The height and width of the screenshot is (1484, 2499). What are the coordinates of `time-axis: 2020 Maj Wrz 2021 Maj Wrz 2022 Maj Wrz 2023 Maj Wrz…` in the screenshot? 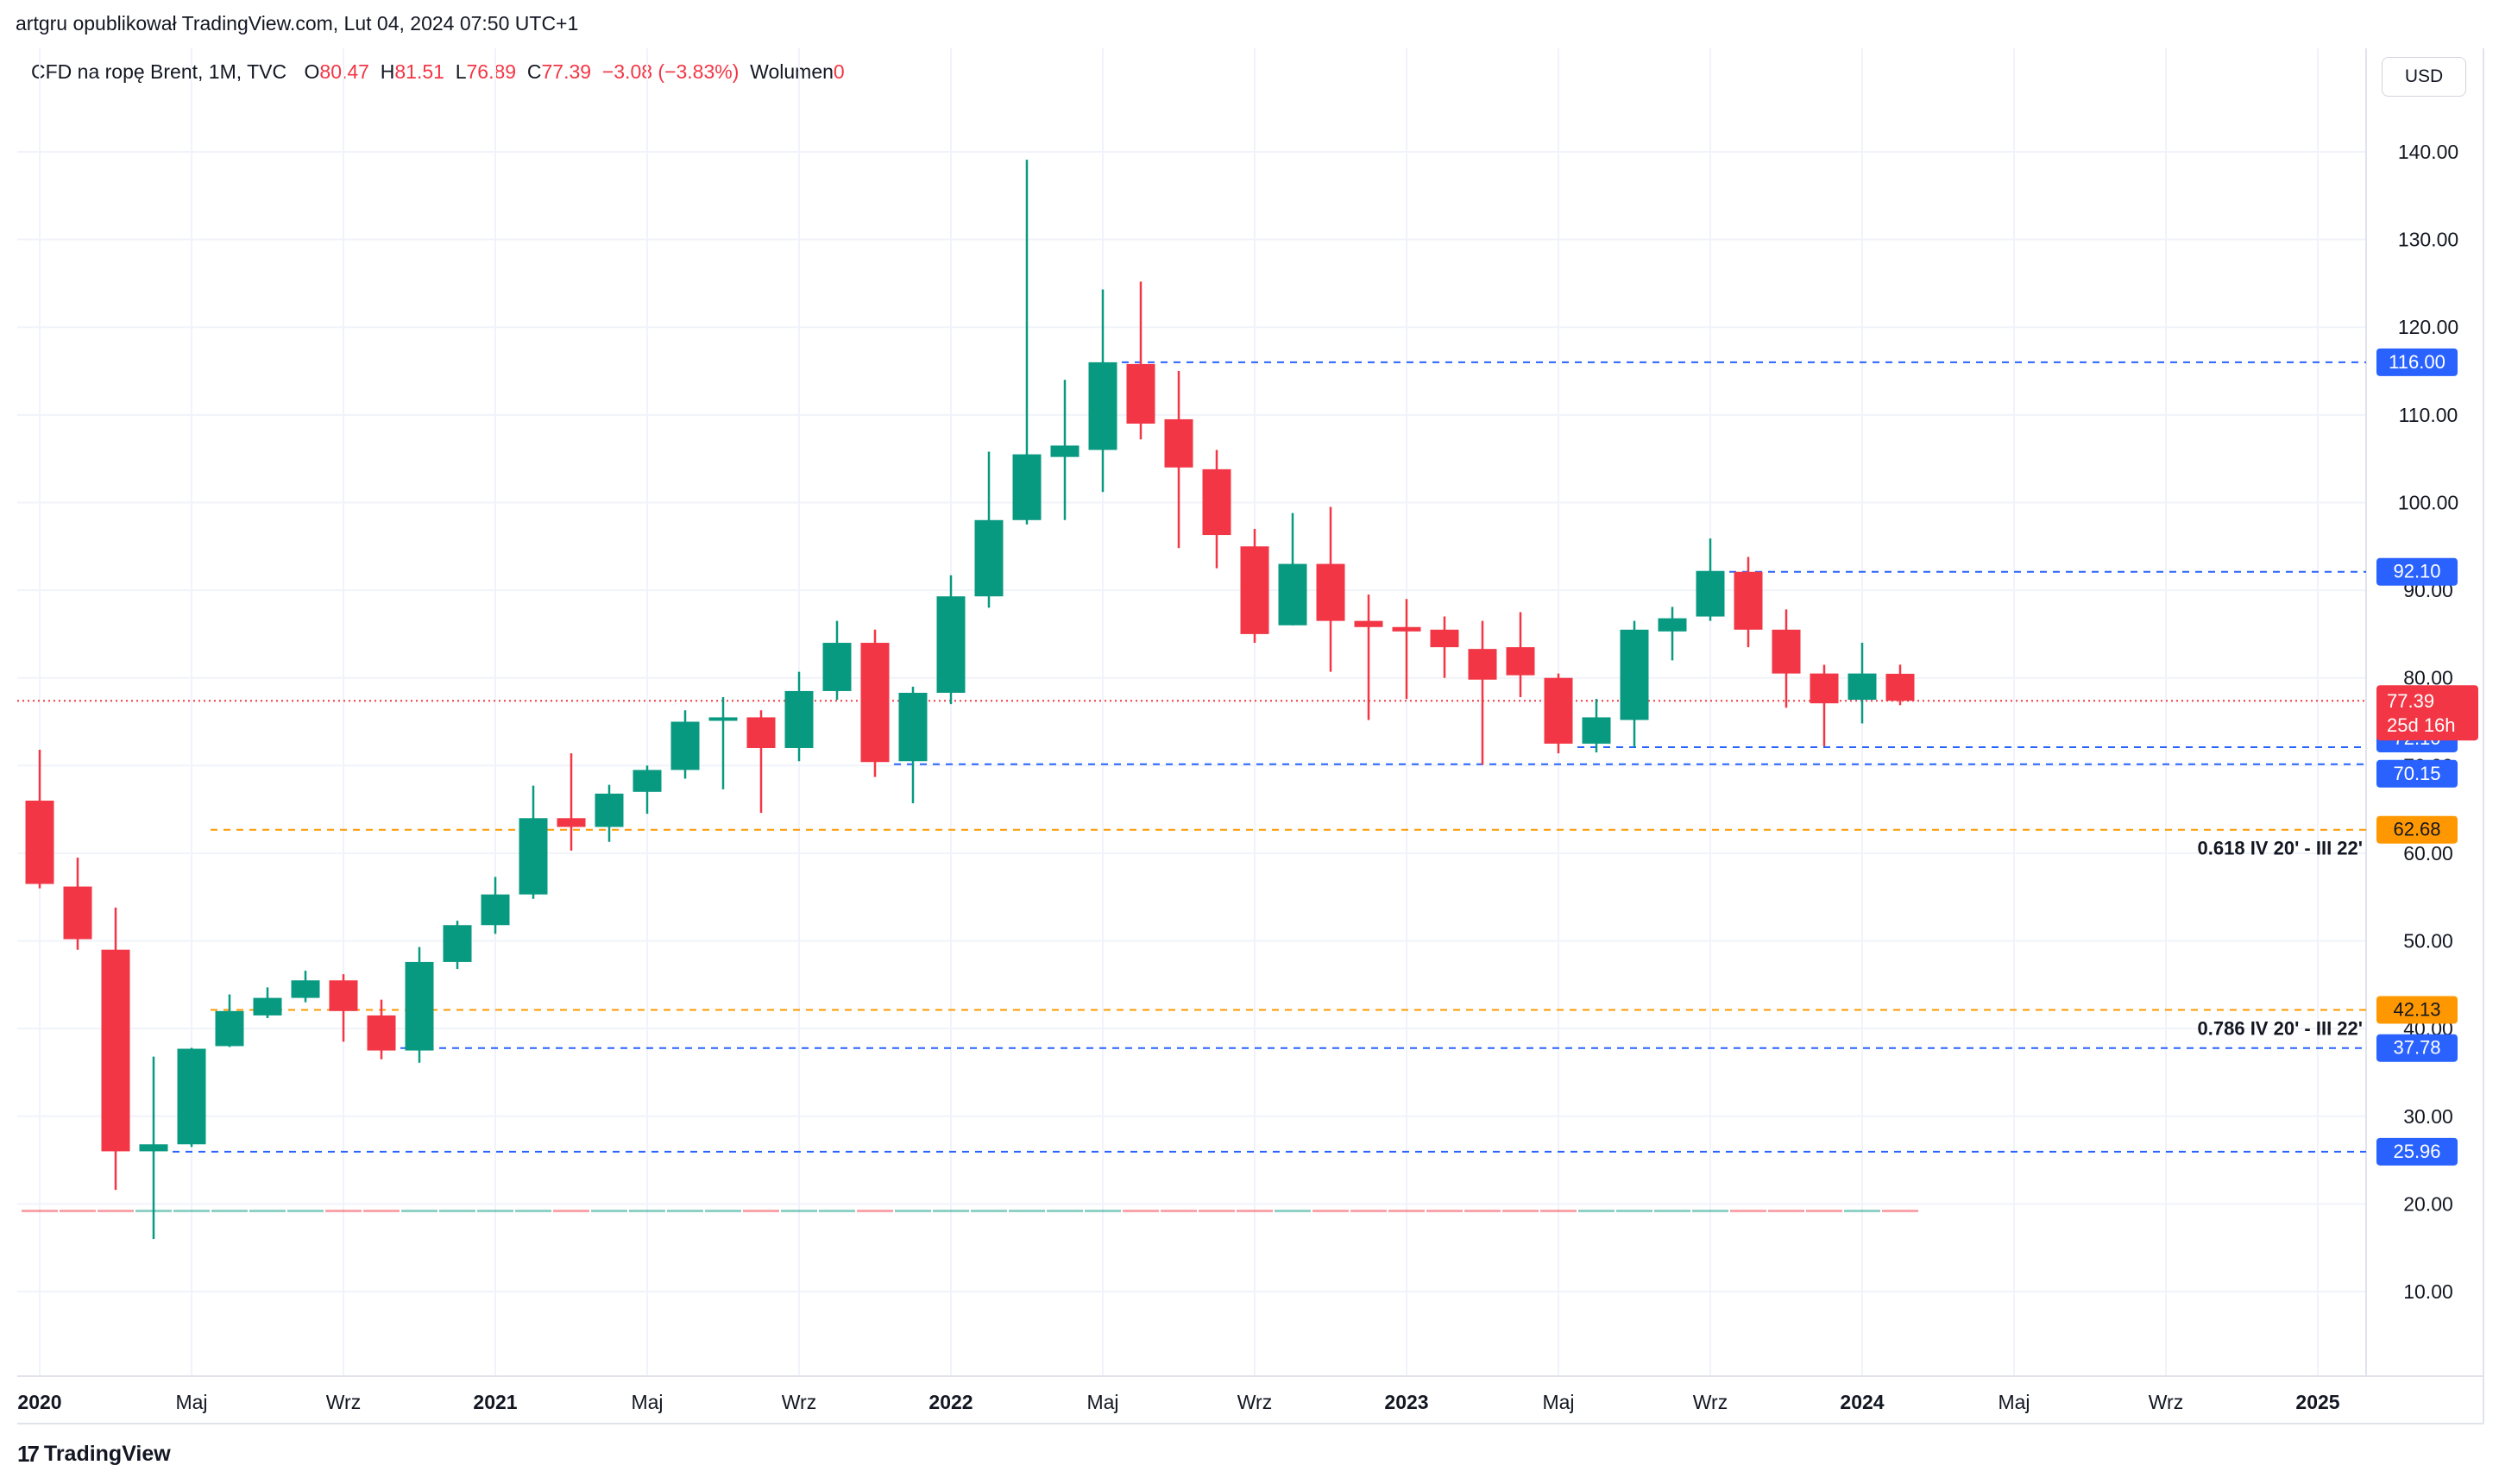 It's located at (1178, 1402).